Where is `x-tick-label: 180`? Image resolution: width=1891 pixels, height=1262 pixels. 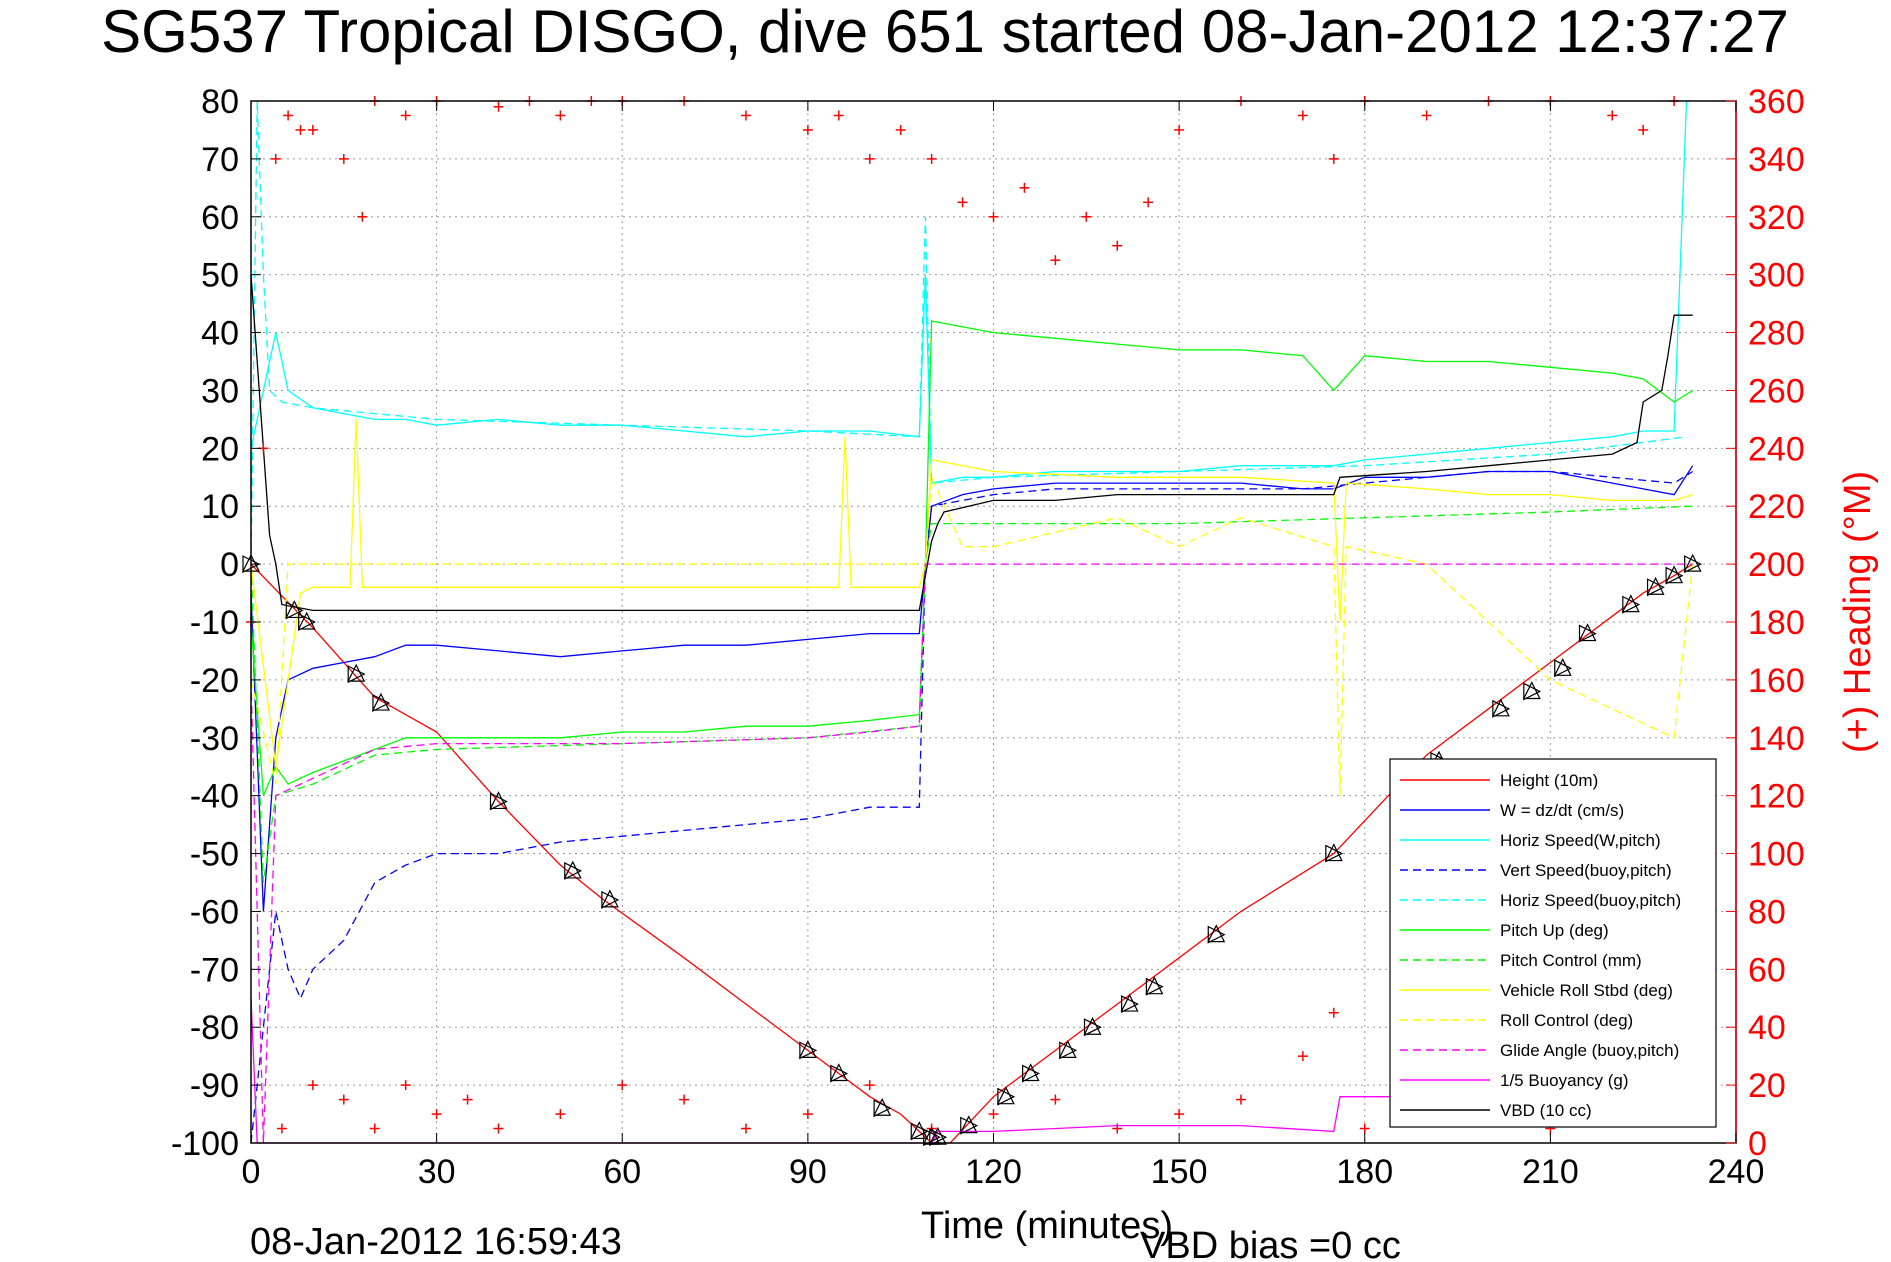 x-tick-label: 180 is located at coordinates (1364, 1172).